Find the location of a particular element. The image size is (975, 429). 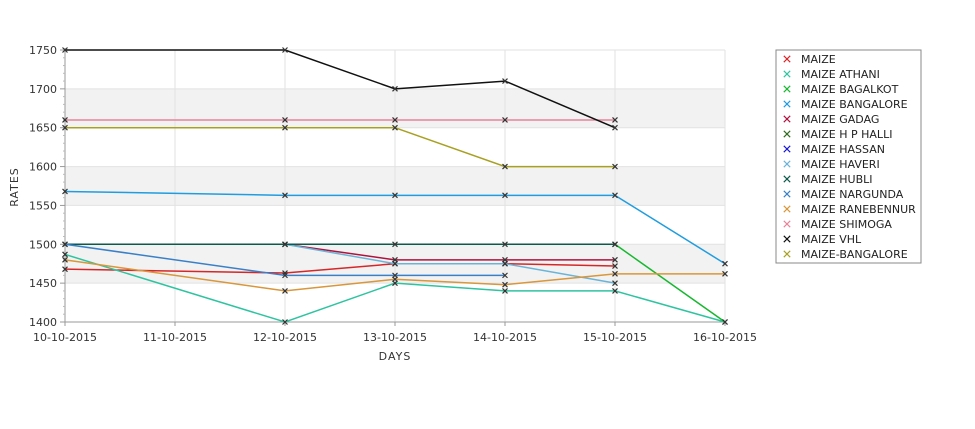

legend-item: MAIZE H P HALLI is located at coordinates (837, 134).